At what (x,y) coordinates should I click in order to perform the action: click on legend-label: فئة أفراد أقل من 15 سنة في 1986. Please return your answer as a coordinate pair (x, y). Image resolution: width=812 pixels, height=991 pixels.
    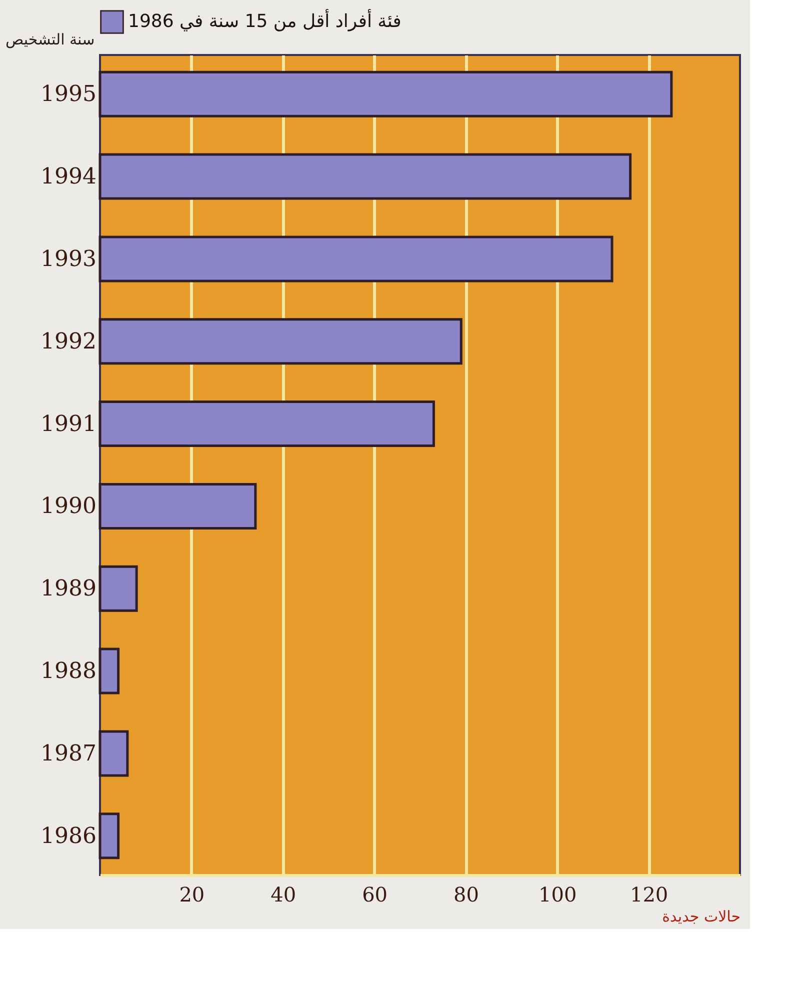
    Looking at the image, I should click on (265, 20).